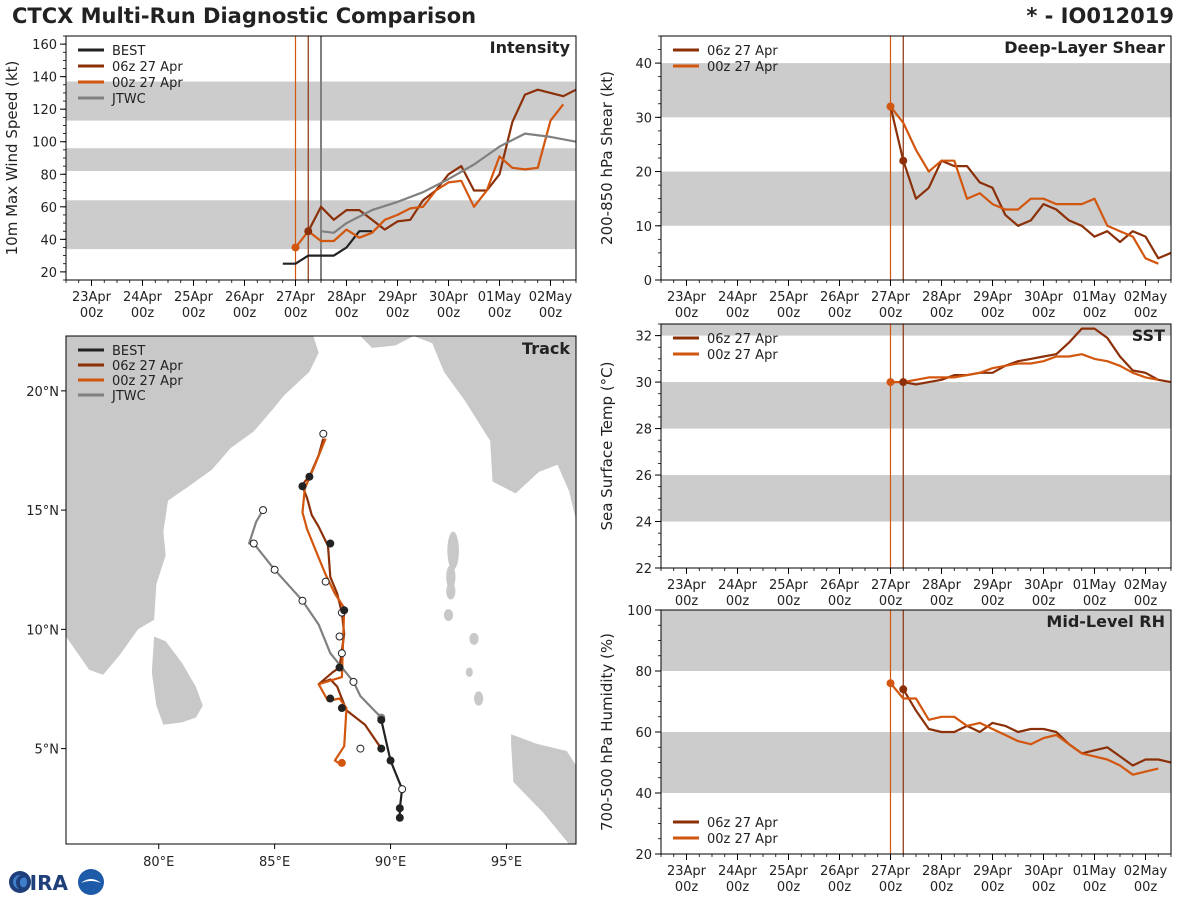 The image size is (1200, 900). What do you see at coordinates (643, 569) in the screenshot?
I see `sst-ytick-label: 22` at bounding box center [643, 569].